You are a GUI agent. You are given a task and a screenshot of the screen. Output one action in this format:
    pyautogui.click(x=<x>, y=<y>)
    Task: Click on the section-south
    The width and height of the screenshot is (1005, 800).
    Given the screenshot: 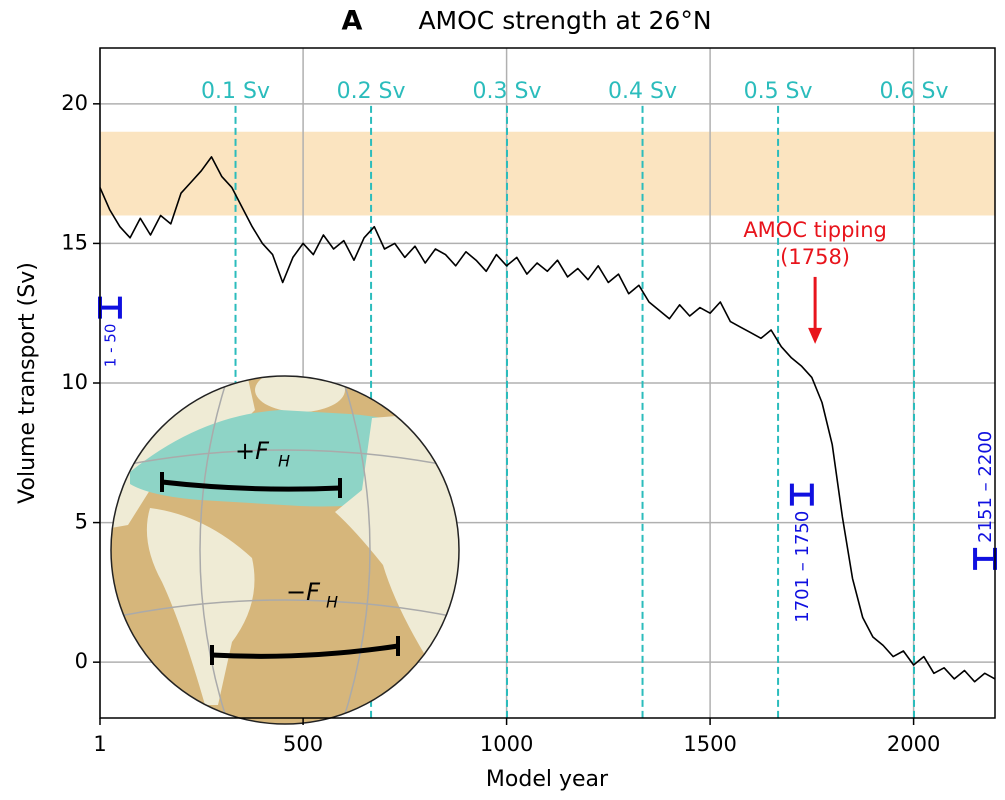 What is the action you would take?
    pyautogui.click(x=305, y=651)
    